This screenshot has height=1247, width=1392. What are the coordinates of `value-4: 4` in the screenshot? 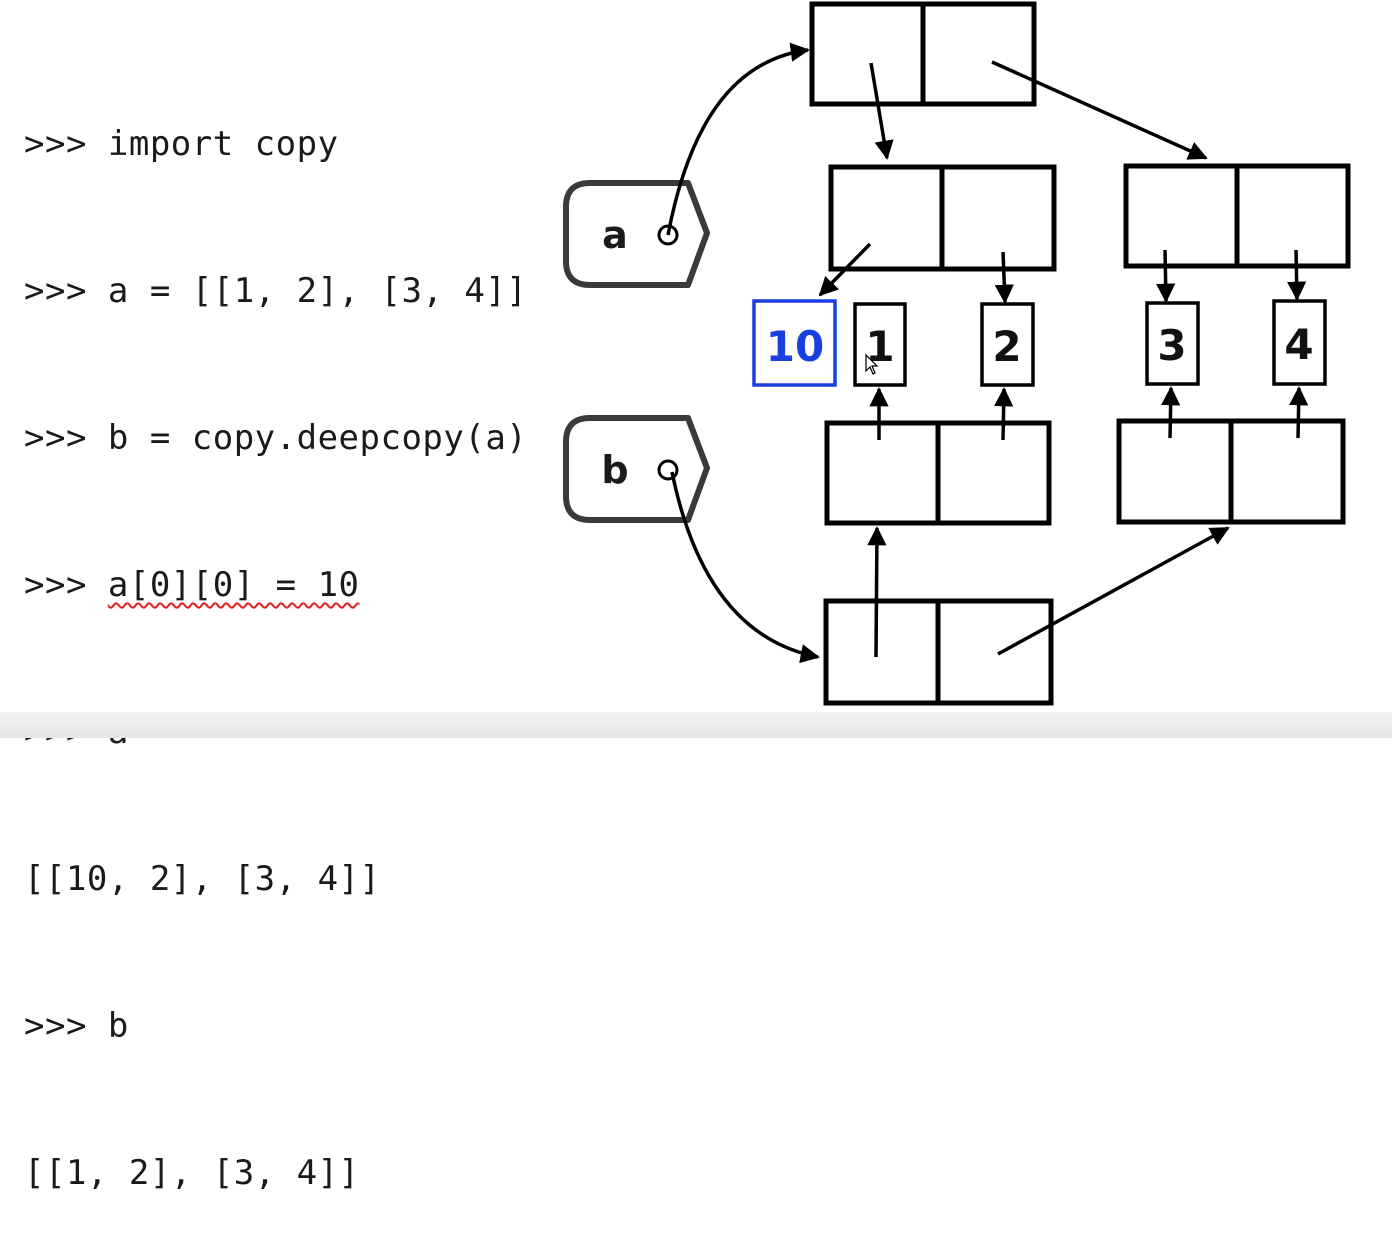 It's located at (1298, 344).